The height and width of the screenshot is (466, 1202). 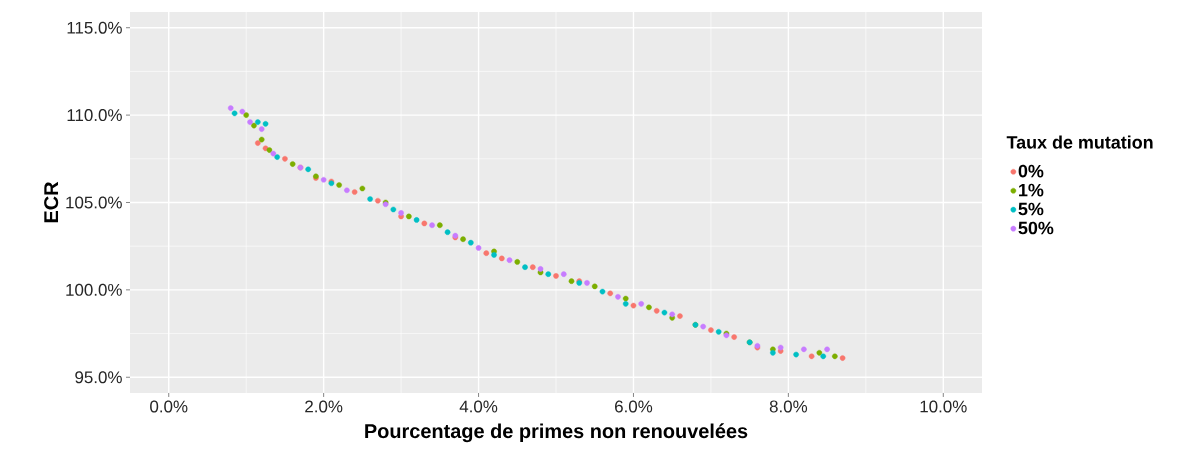 I want to click on x-axis-title: Pourcentage de primes non renouvelées, so click(x=556, y=433).